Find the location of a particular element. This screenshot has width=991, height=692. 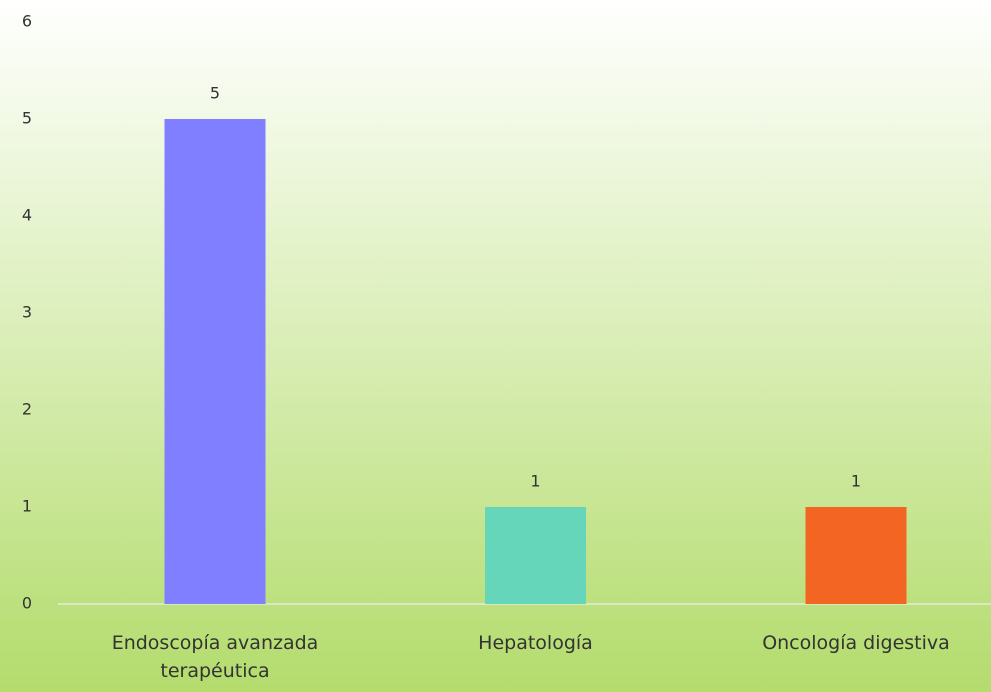

y-tick-label: 1 is located at coordinates (27, 506).